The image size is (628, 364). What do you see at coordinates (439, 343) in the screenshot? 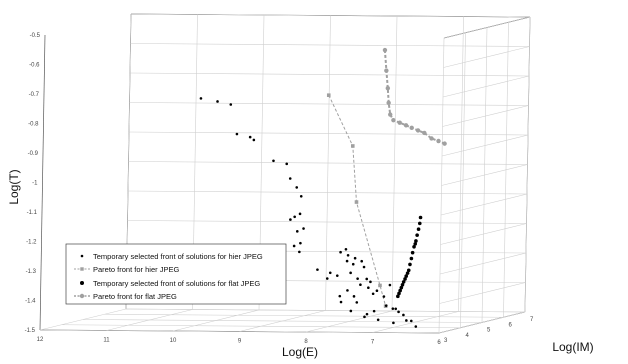
I see `x-tick-label: 6` at bounding box center [439, 343].